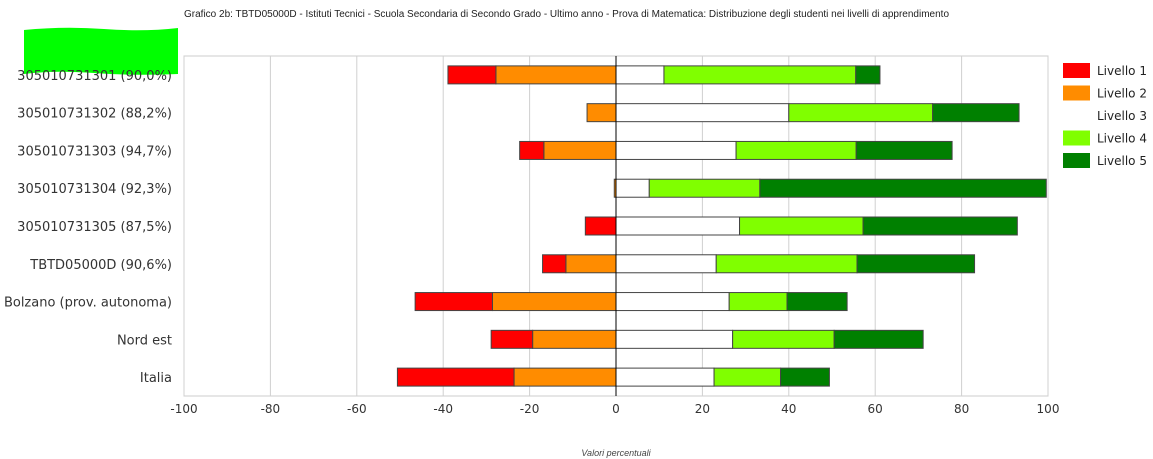  Describe the element at coordinates (183, 409) in the screenshot. I see `x-tick-label: -100` at that location.